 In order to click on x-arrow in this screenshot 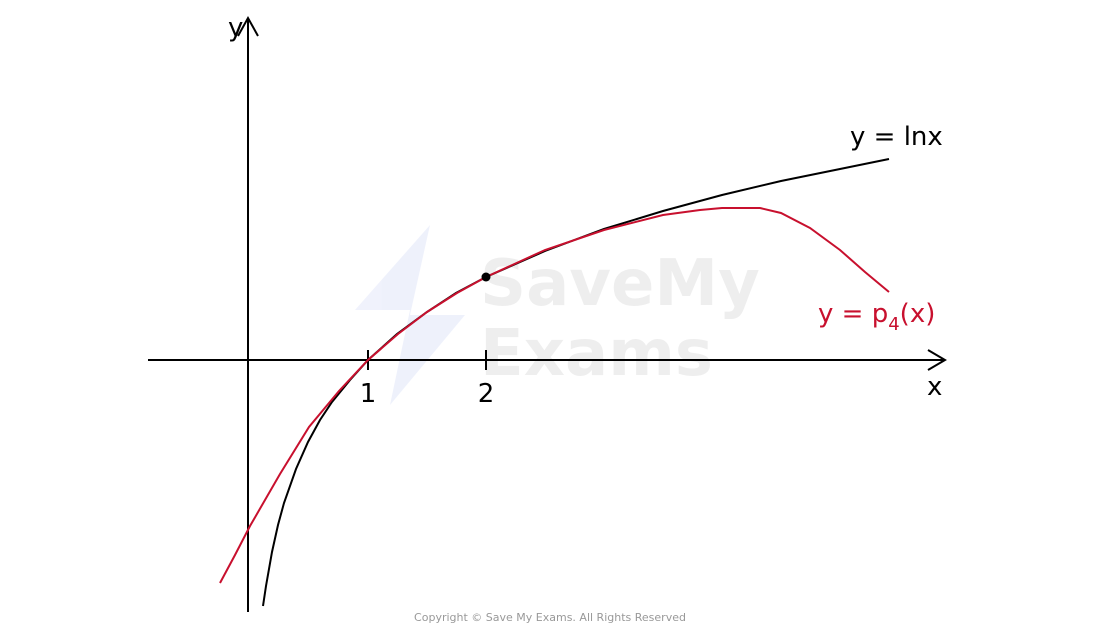, I will do `click(937, 360)`.